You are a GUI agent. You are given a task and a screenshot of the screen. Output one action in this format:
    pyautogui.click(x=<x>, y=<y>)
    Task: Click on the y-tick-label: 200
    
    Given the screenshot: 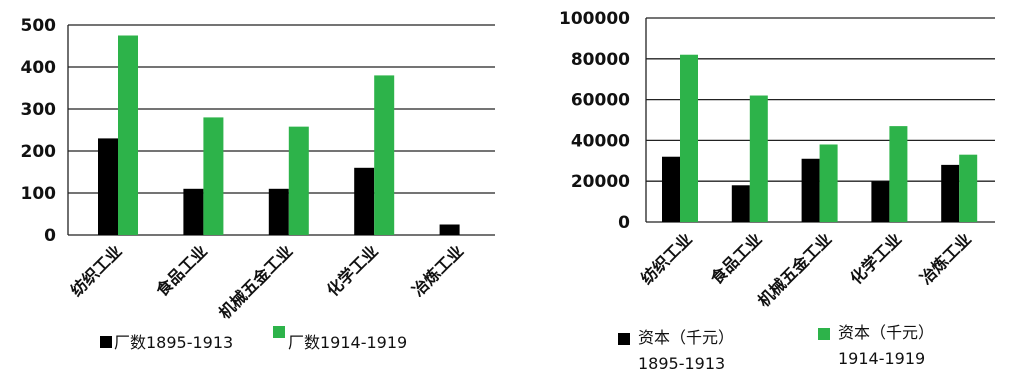 What is the action you would take?
    pyautogui.click(x=39, y=152)
    